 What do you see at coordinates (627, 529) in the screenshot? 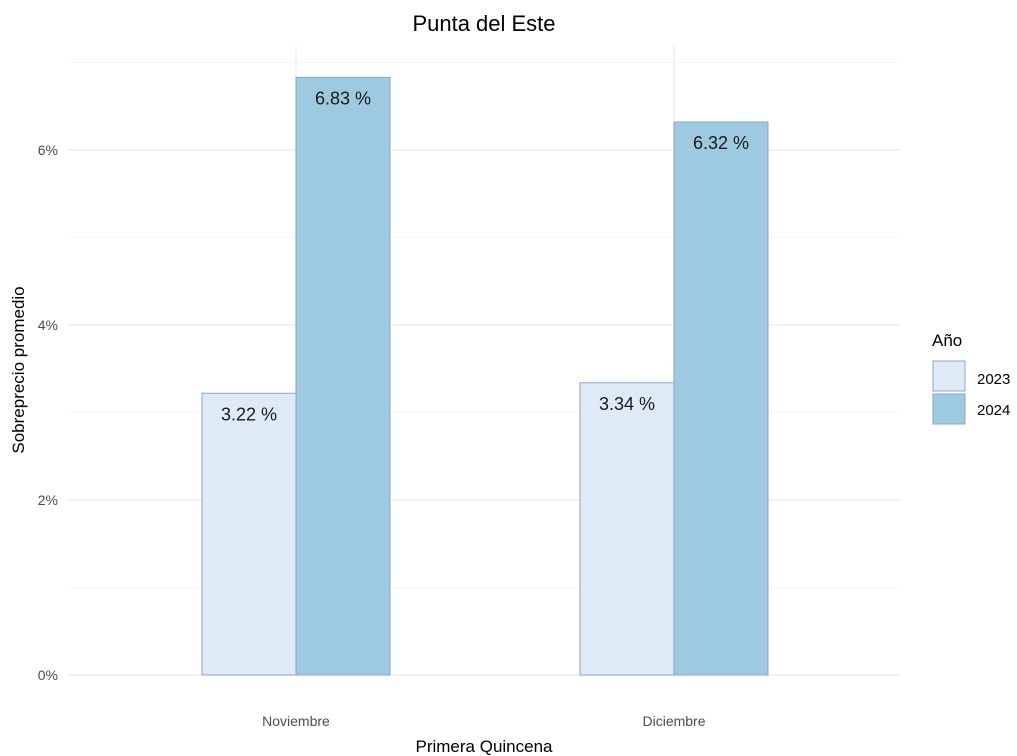
I see `bar-2023-diciembre` at bounding box center [627, 529].